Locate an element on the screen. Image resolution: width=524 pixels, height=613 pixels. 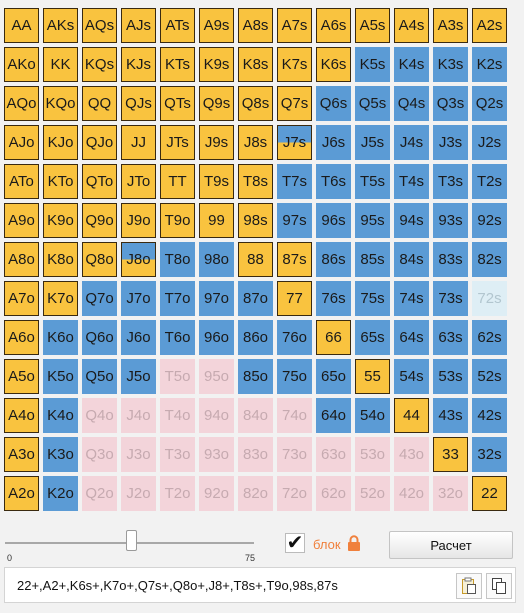
hand-cell: T7s is located at coordinates (294, 181).